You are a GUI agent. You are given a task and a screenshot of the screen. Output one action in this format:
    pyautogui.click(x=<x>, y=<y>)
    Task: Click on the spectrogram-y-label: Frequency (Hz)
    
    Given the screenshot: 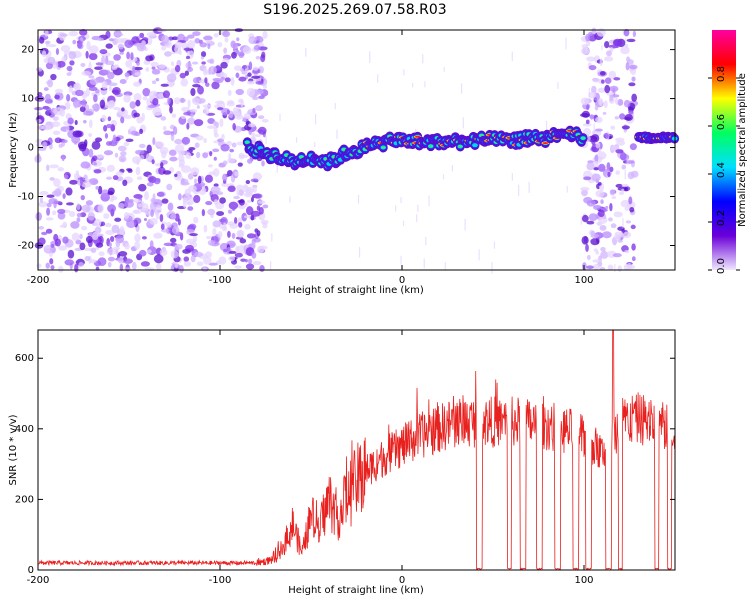 What is the action you would take?
    pyautogui.click(x=13, y=150)
    